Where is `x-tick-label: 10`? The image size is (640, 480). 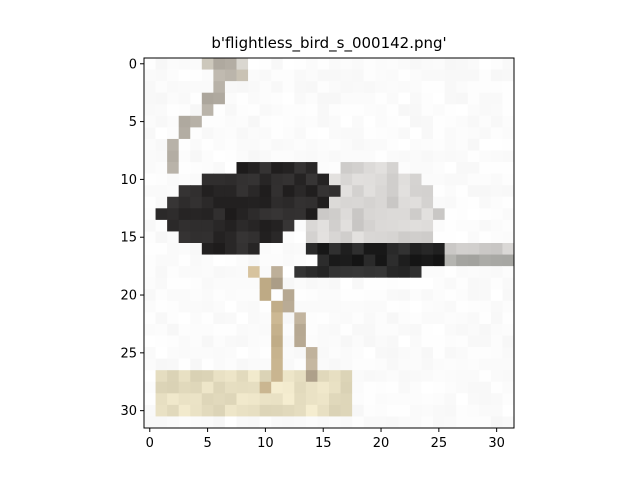 x-tick-label: 10 is located at coordinates (265, 443).